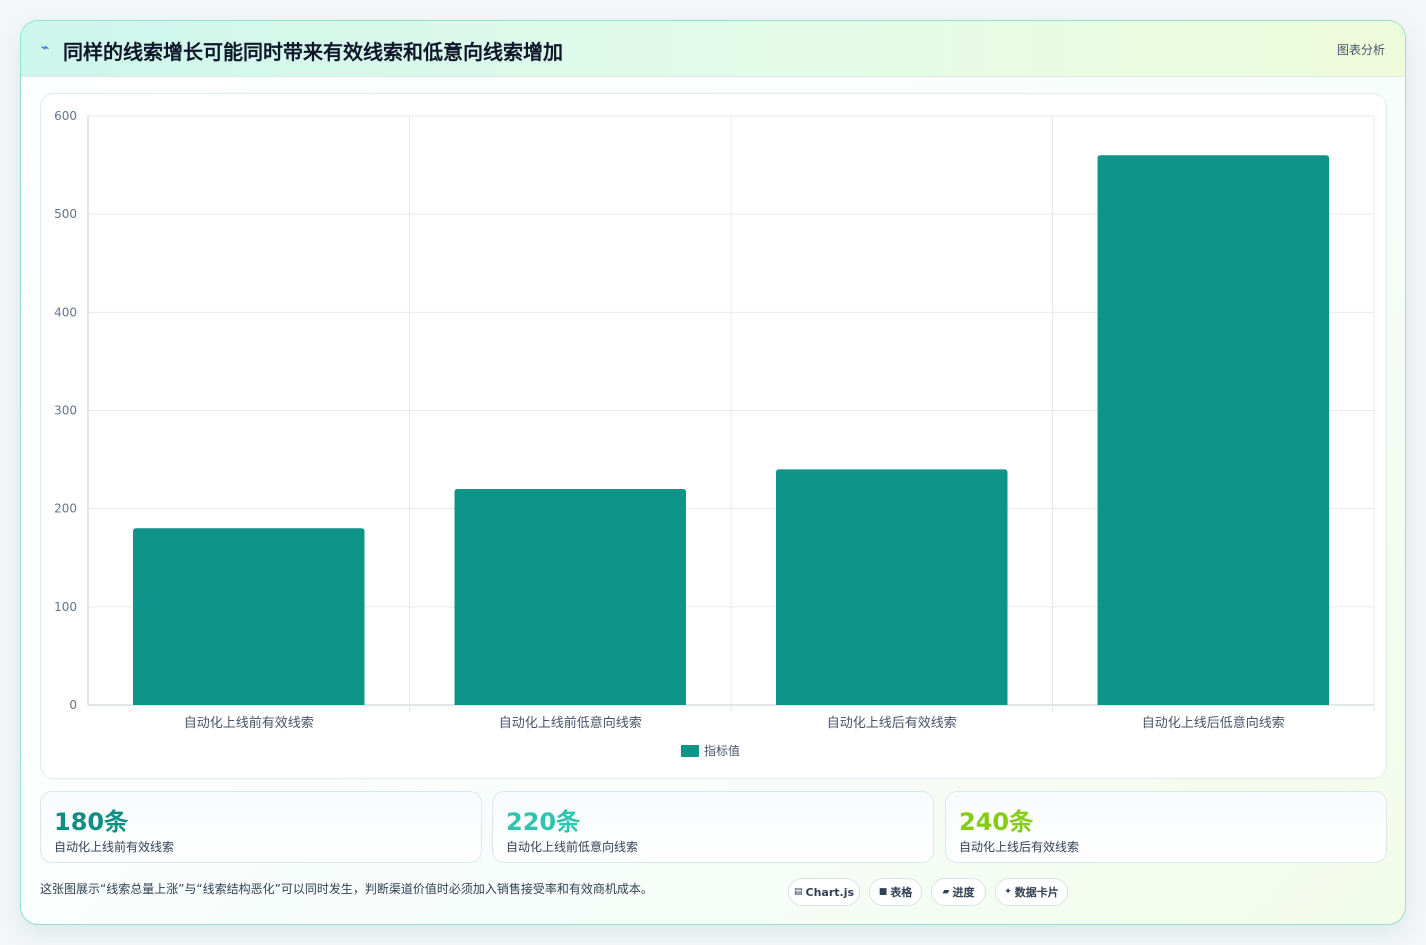 The width and height of the screenshot is (1426, 945). I want to click on chip-table: ■ 表格, so click(895, 892).